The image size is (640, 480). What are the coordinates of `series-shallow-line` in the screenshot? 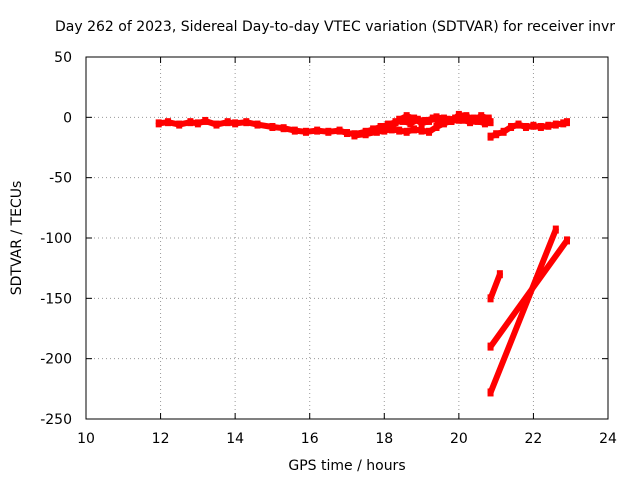 It's located at (528, 293).